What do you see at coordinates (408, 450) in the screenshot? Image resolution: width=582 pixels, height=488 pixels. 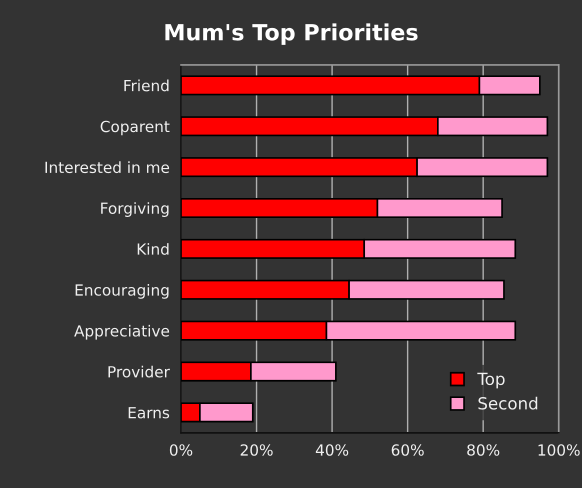 I see `x-tick-label: 60%` at bounding box center [408, 450].